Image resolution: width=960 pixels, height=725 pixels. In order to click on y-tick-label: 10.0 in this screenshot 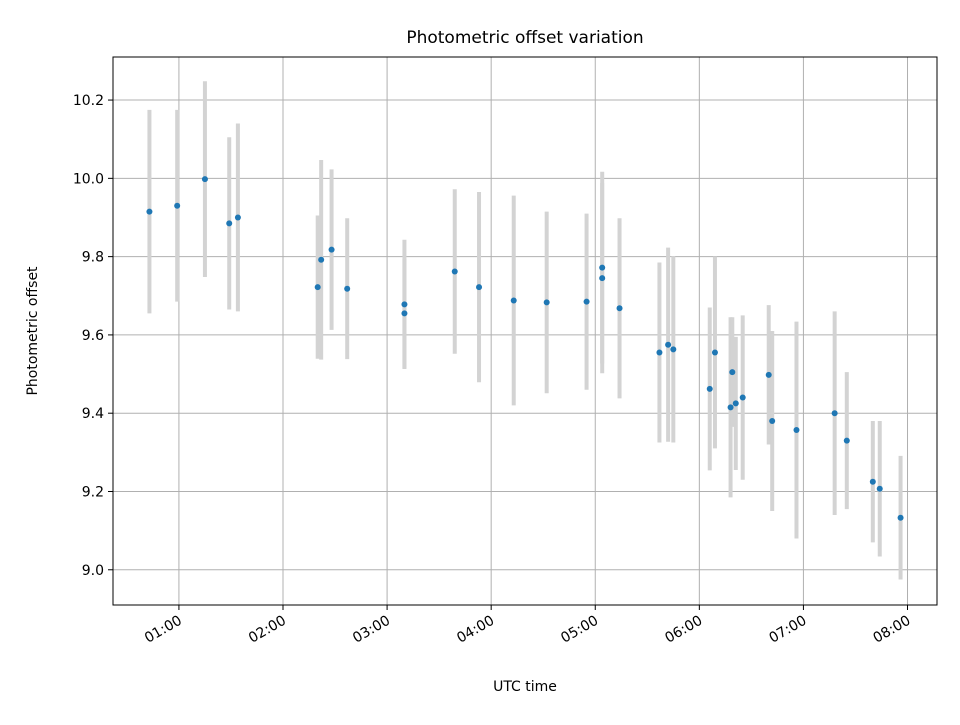, I will do `click(88, 179)`.